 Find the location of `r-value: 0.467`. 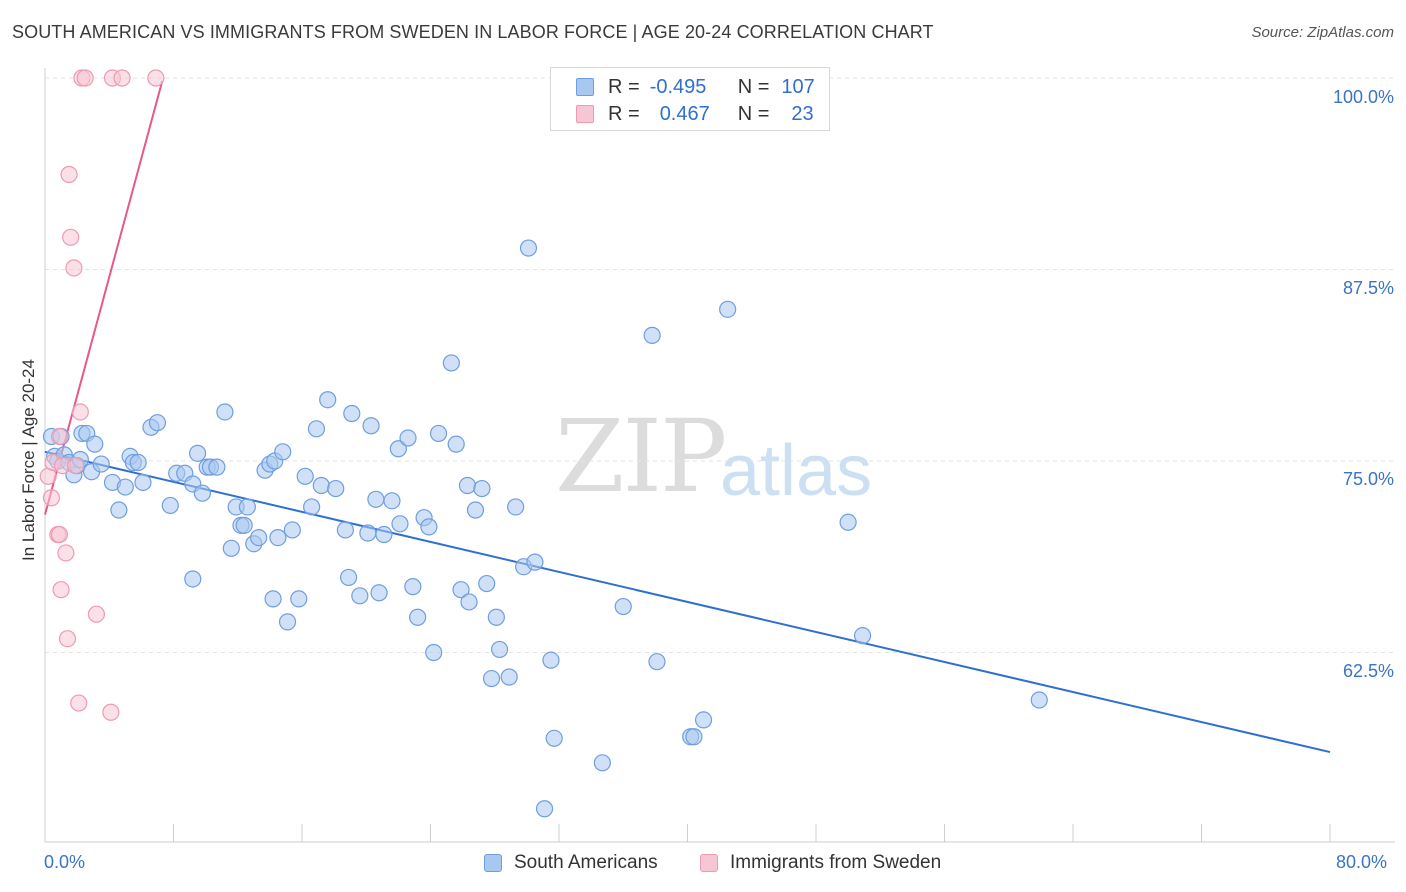

r-value: 0.467 is located at coordinates (684, 113).